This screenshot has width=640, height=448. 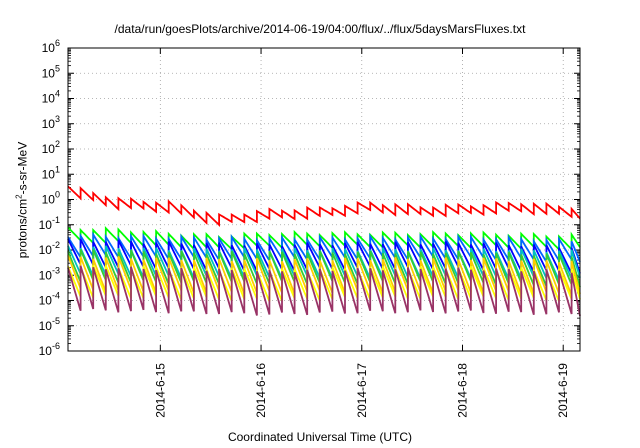 I want to click on x-tick-label: 2014-6-17, so click(x=362, y=390).